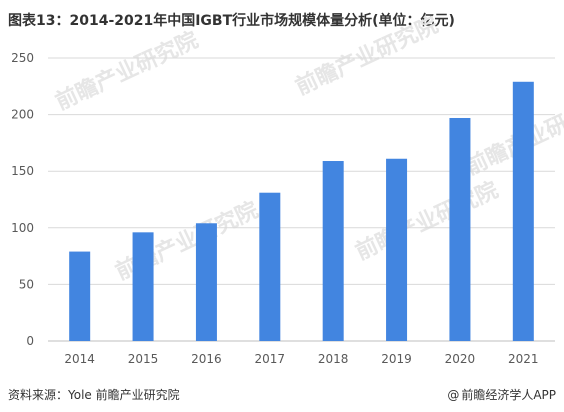 This screenshot has height=412, width=564. Describe the element at coordinates (460, 359) in the screenshot. I see `x-tick-label: 2020` at that location.